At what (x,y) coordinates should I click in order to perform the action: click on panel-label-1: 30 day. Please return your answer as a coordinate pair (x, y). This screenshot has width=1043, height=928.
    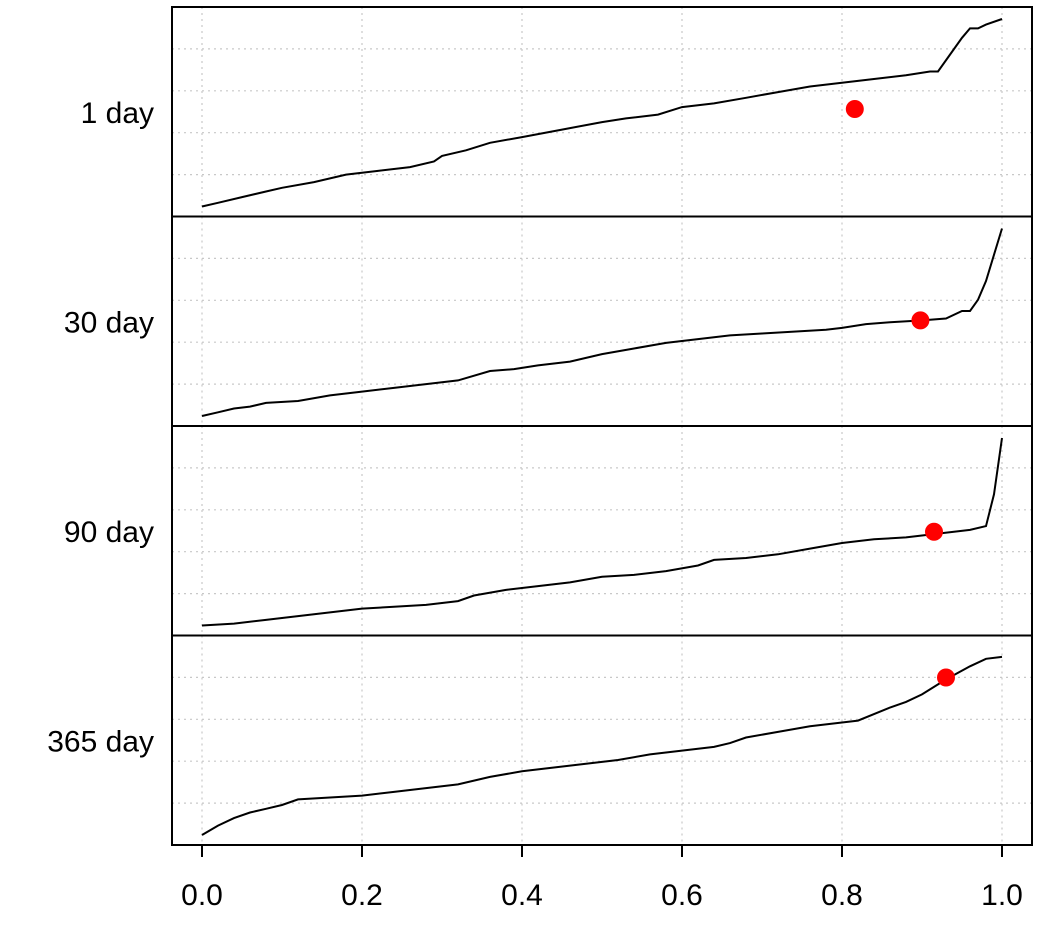
    Looking at the image, I should click on (109, 322).